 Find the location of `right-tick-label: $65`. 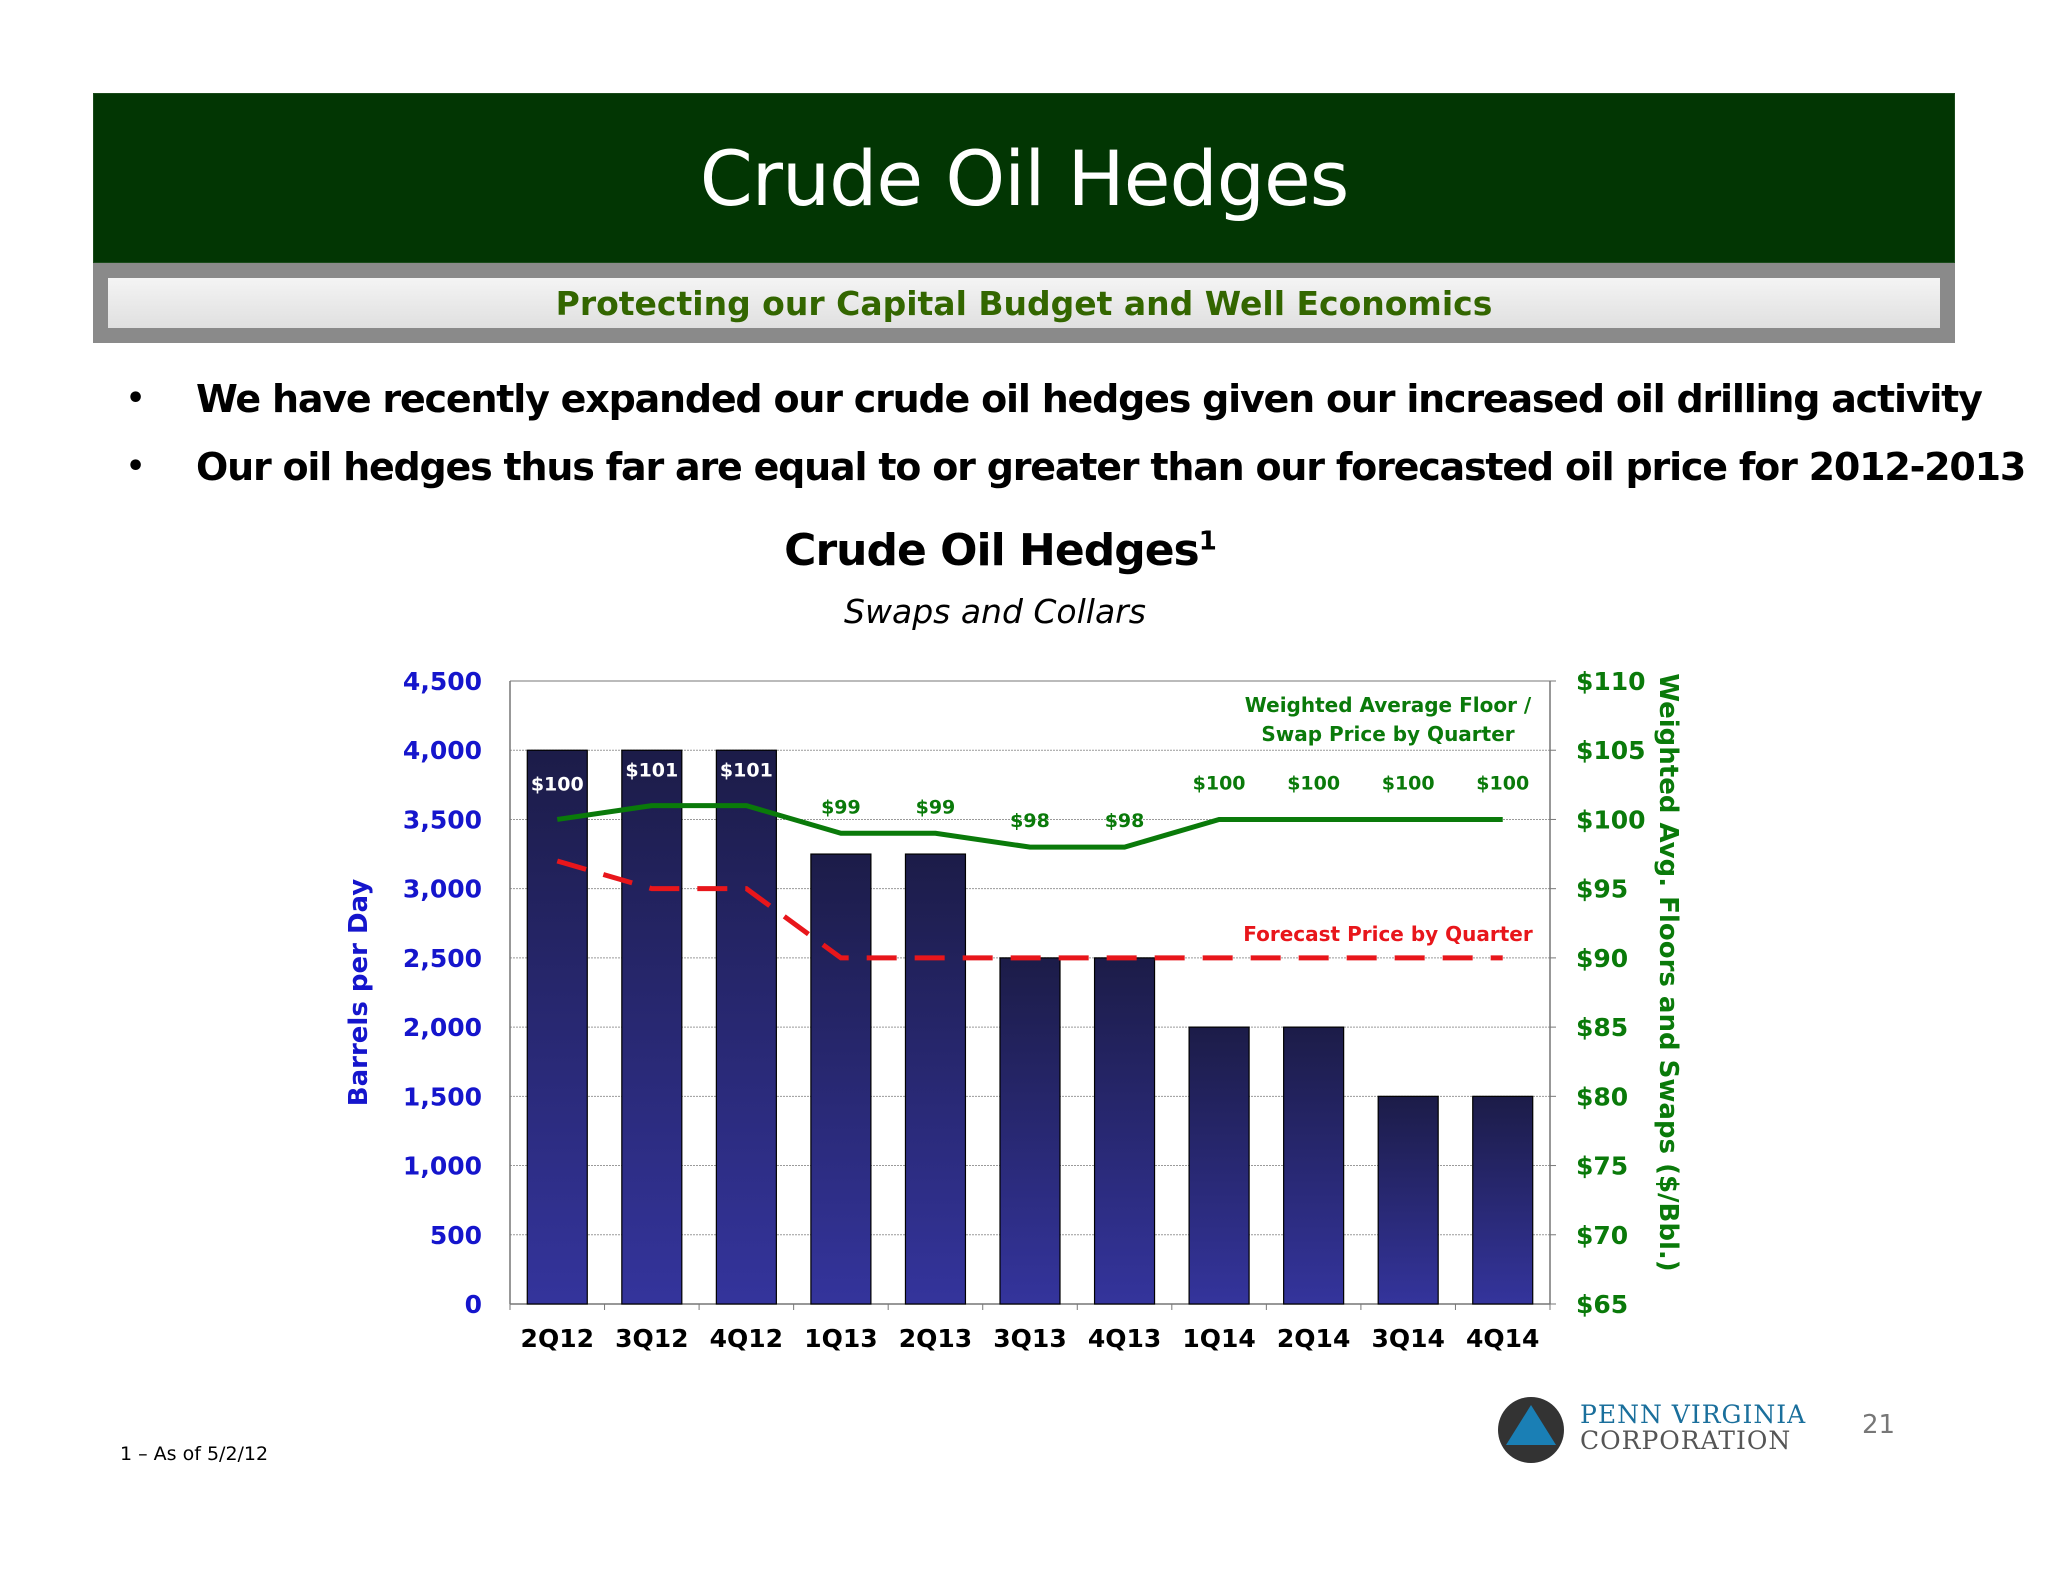

right-tick-label: $65 is located at coordinates (1602, 1304).